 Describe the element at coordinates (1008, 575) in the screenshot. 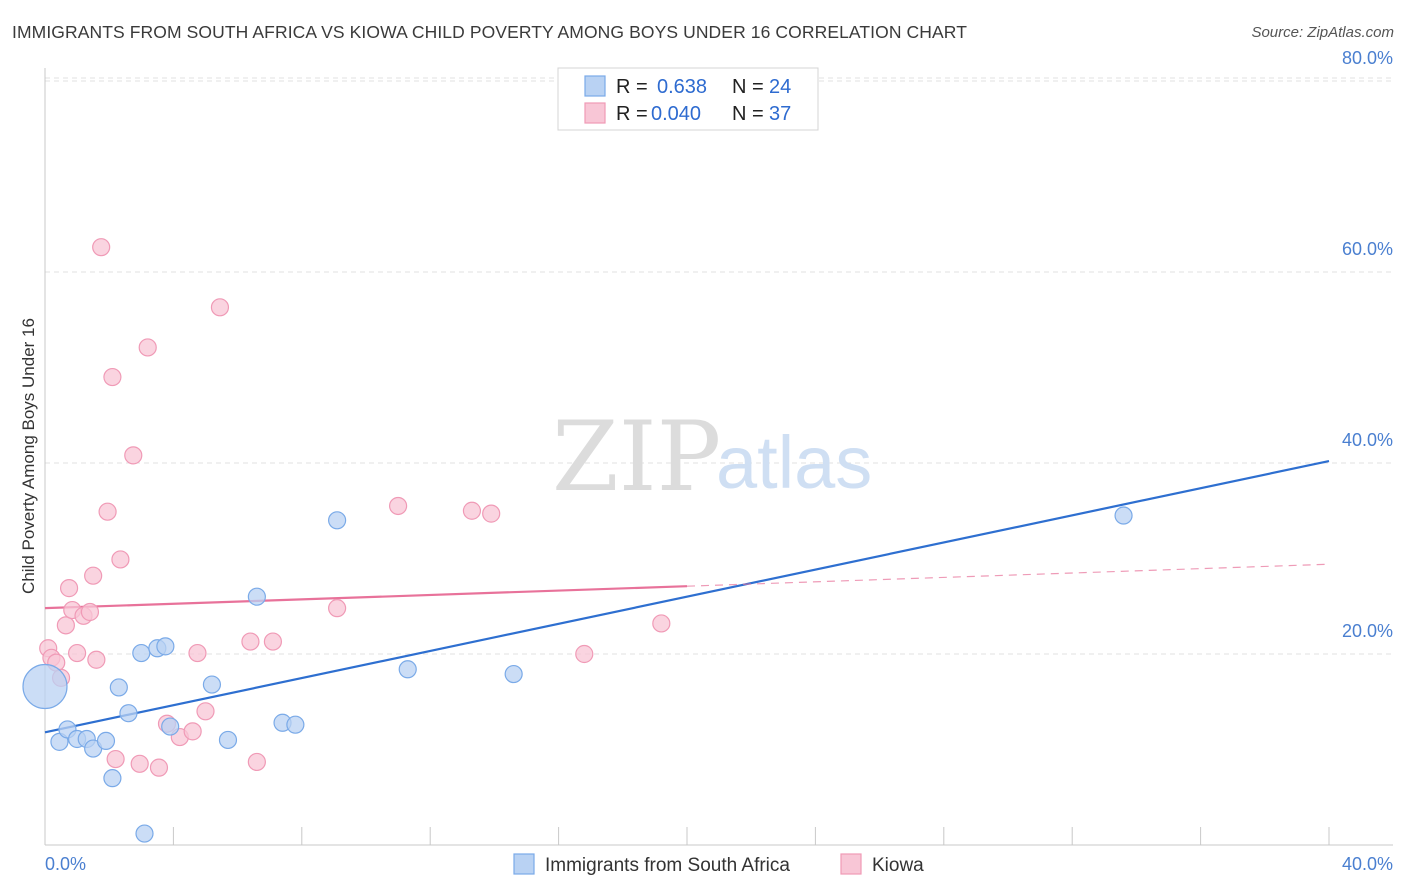

I see `trend-line-kiowa-extrapolated` at that location.